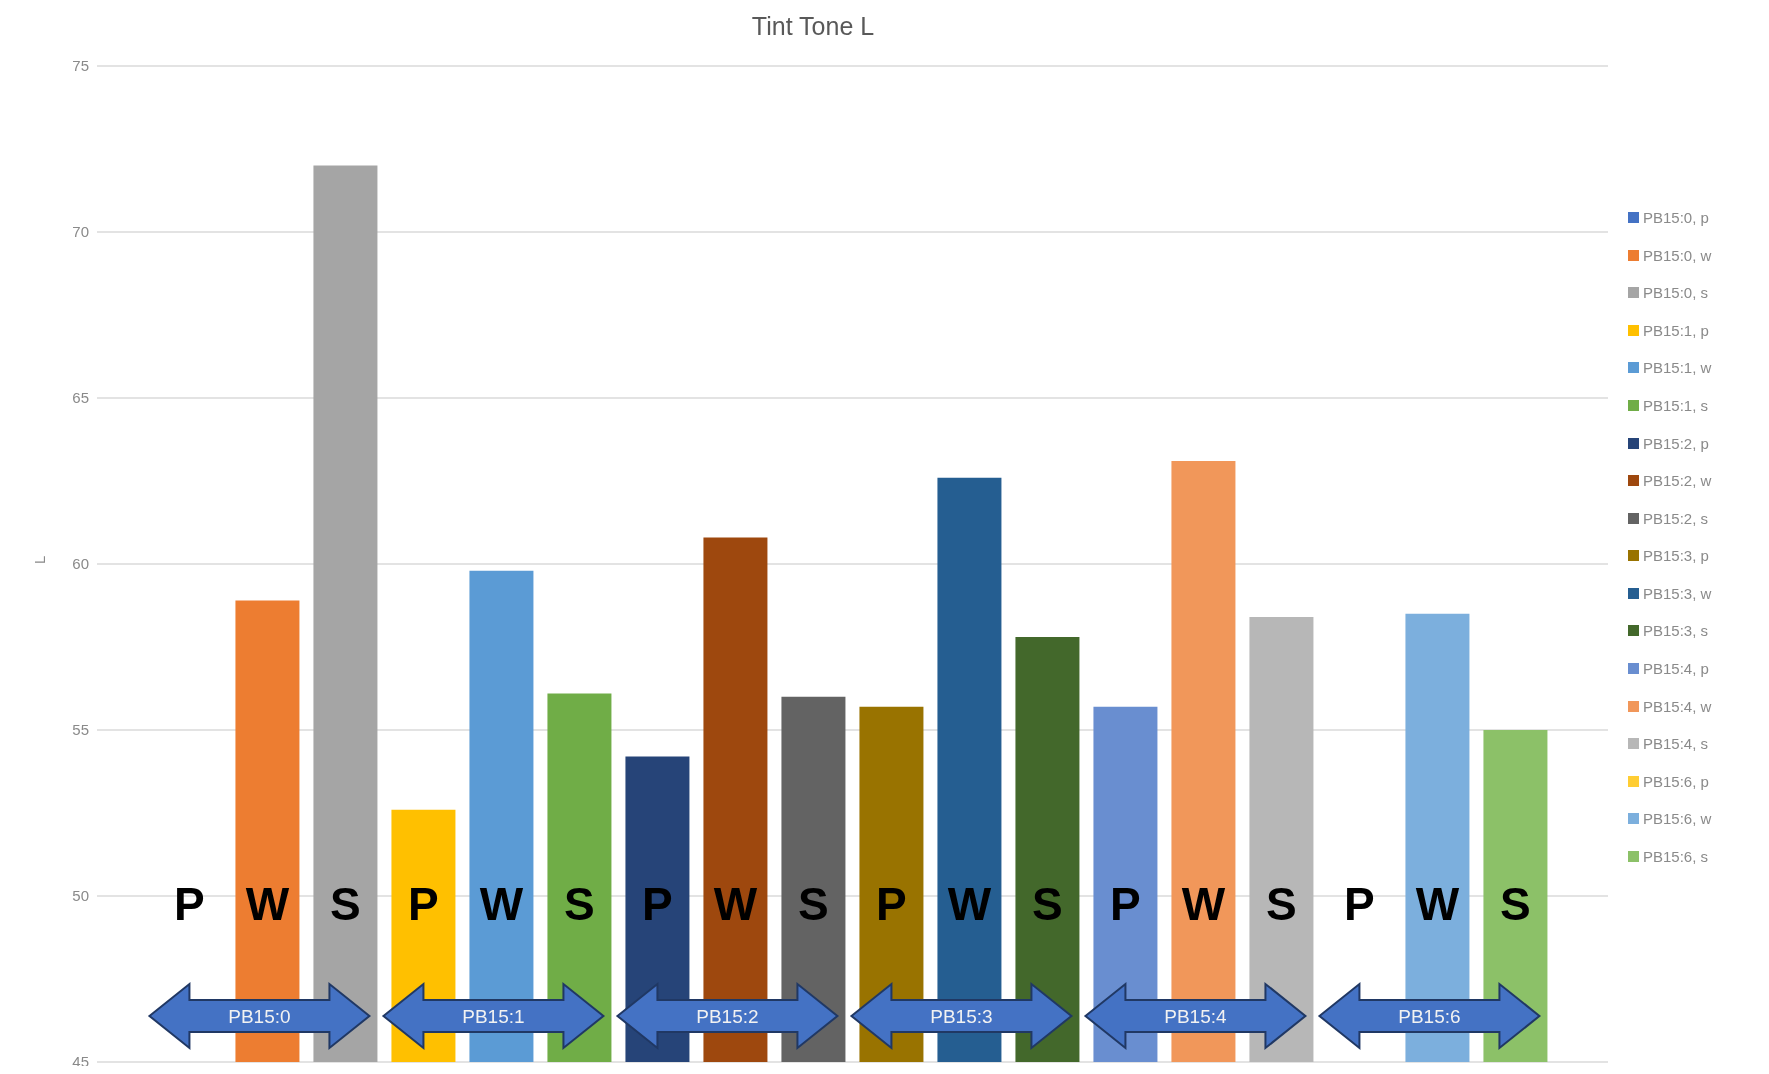 Image resolution: width=1769 pixels, height=1074 pixels. I want to click on legend-label: PB15:1, p, so click(1676, 330).